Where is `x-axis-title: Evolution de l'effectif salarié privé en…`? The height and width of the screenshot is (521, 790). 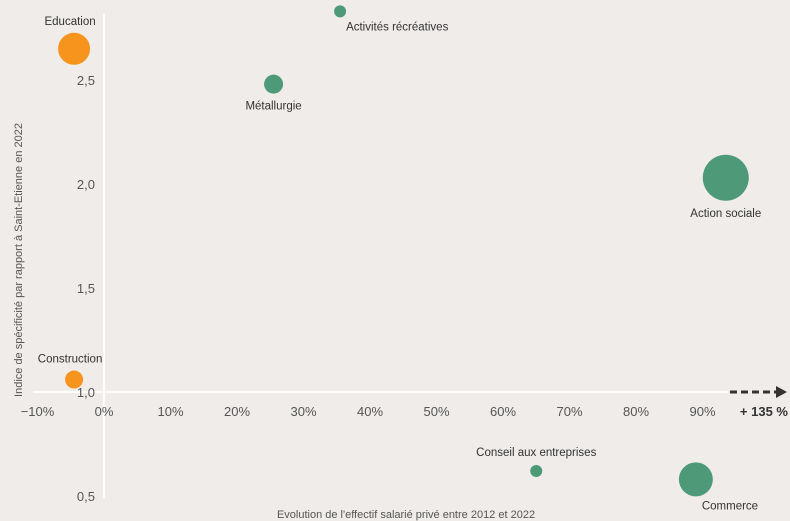
x-axis-title: Evolution de l'effectif salarié privé en… is located at coordinates (406, 515).